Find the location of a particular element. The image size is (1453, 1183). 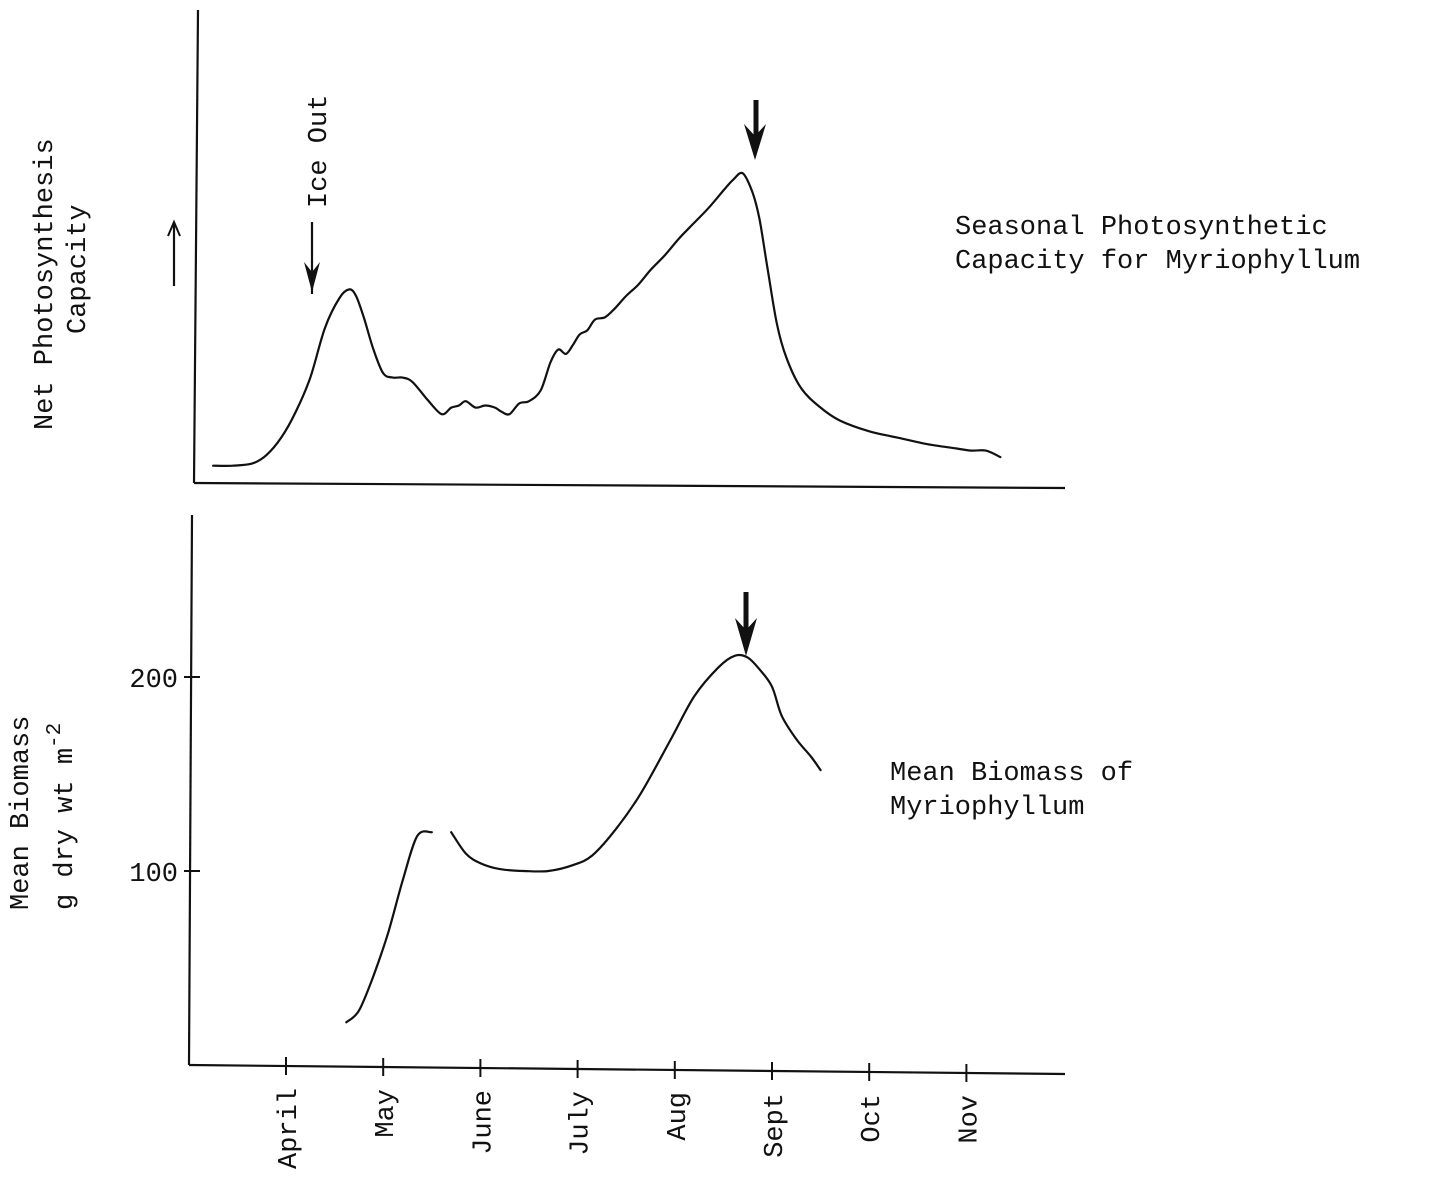

x-tick-label-june: June is located at coordinates (484, 1122).